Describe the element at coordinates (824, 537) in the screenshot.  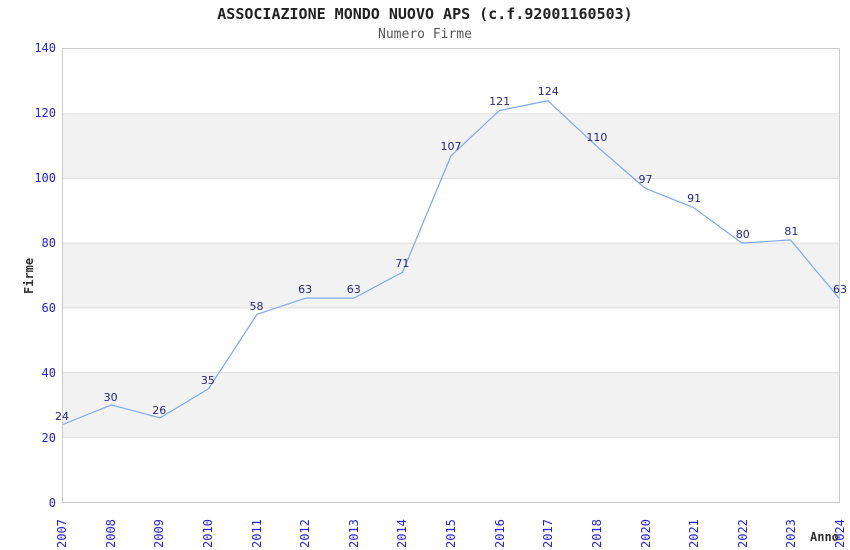
I see `x-axis-title: Anno` at that location.